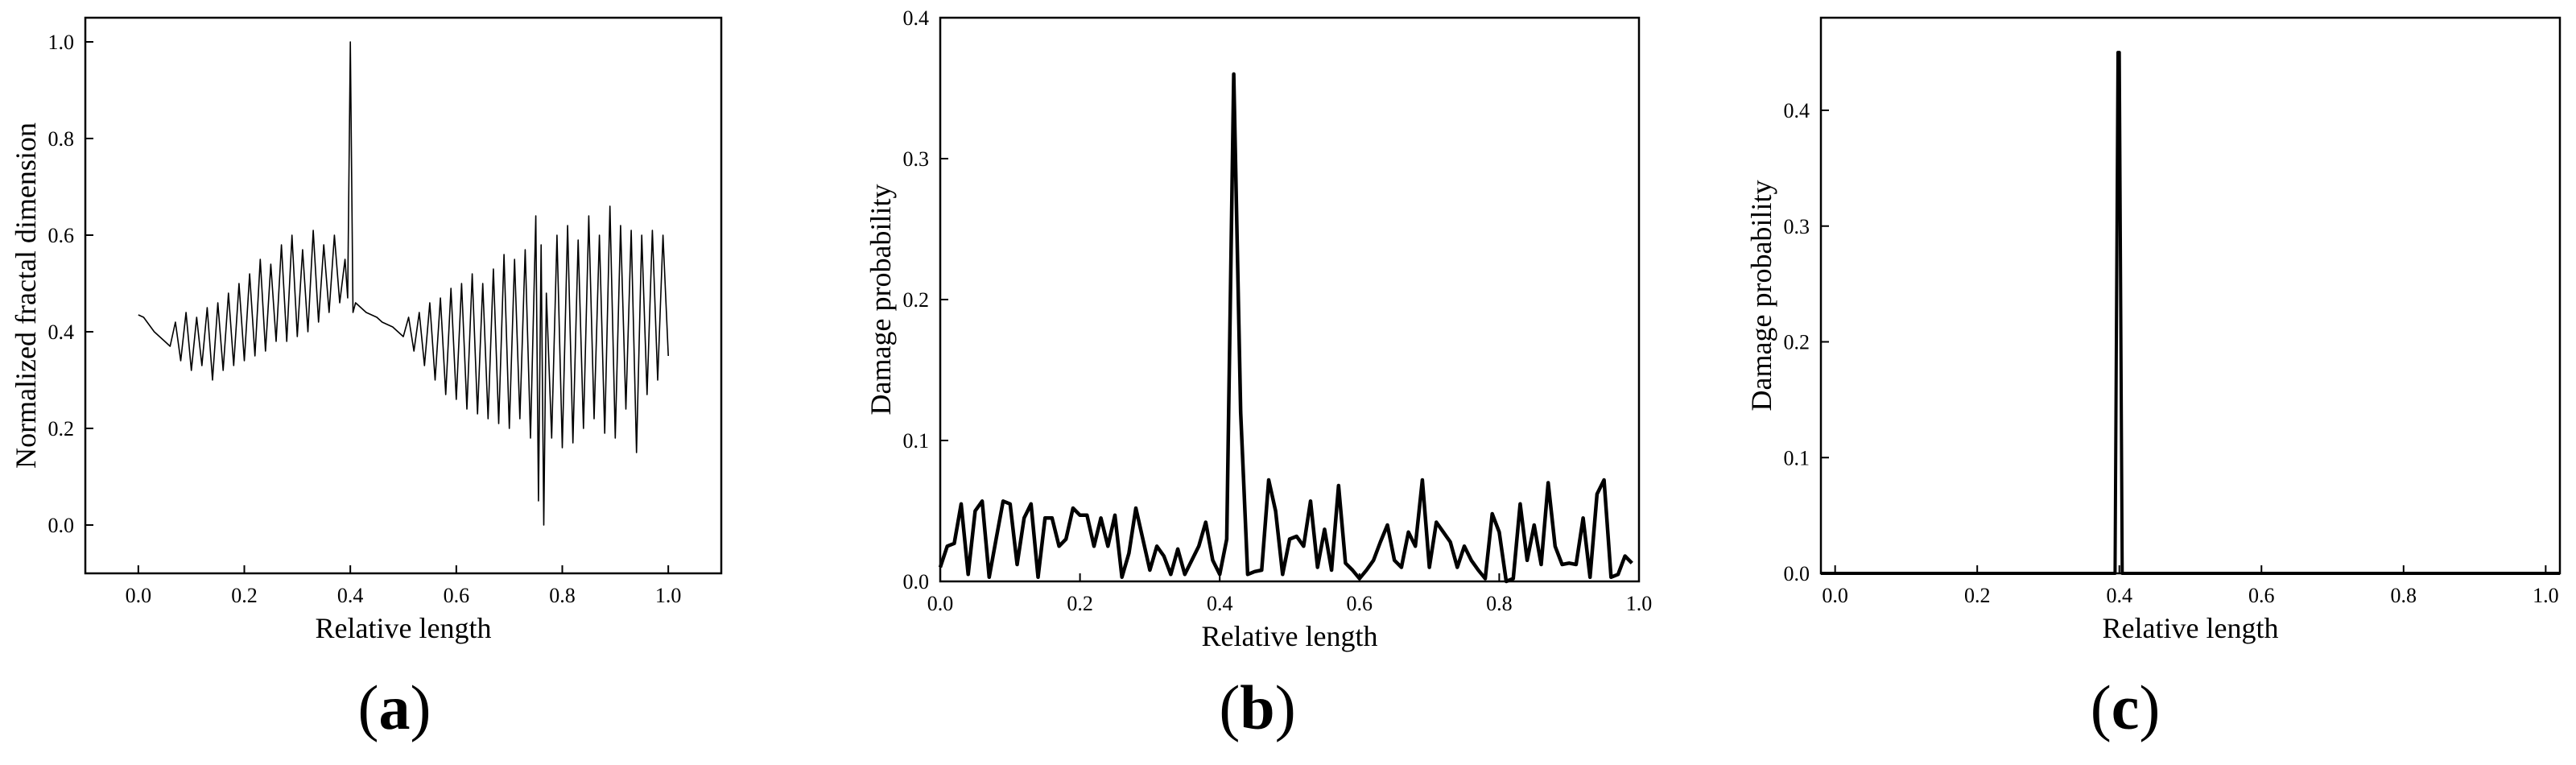  What do you see at coordinates (403, 283) in the screenshot?
I see `series-line` at bounding box center [403, 283].